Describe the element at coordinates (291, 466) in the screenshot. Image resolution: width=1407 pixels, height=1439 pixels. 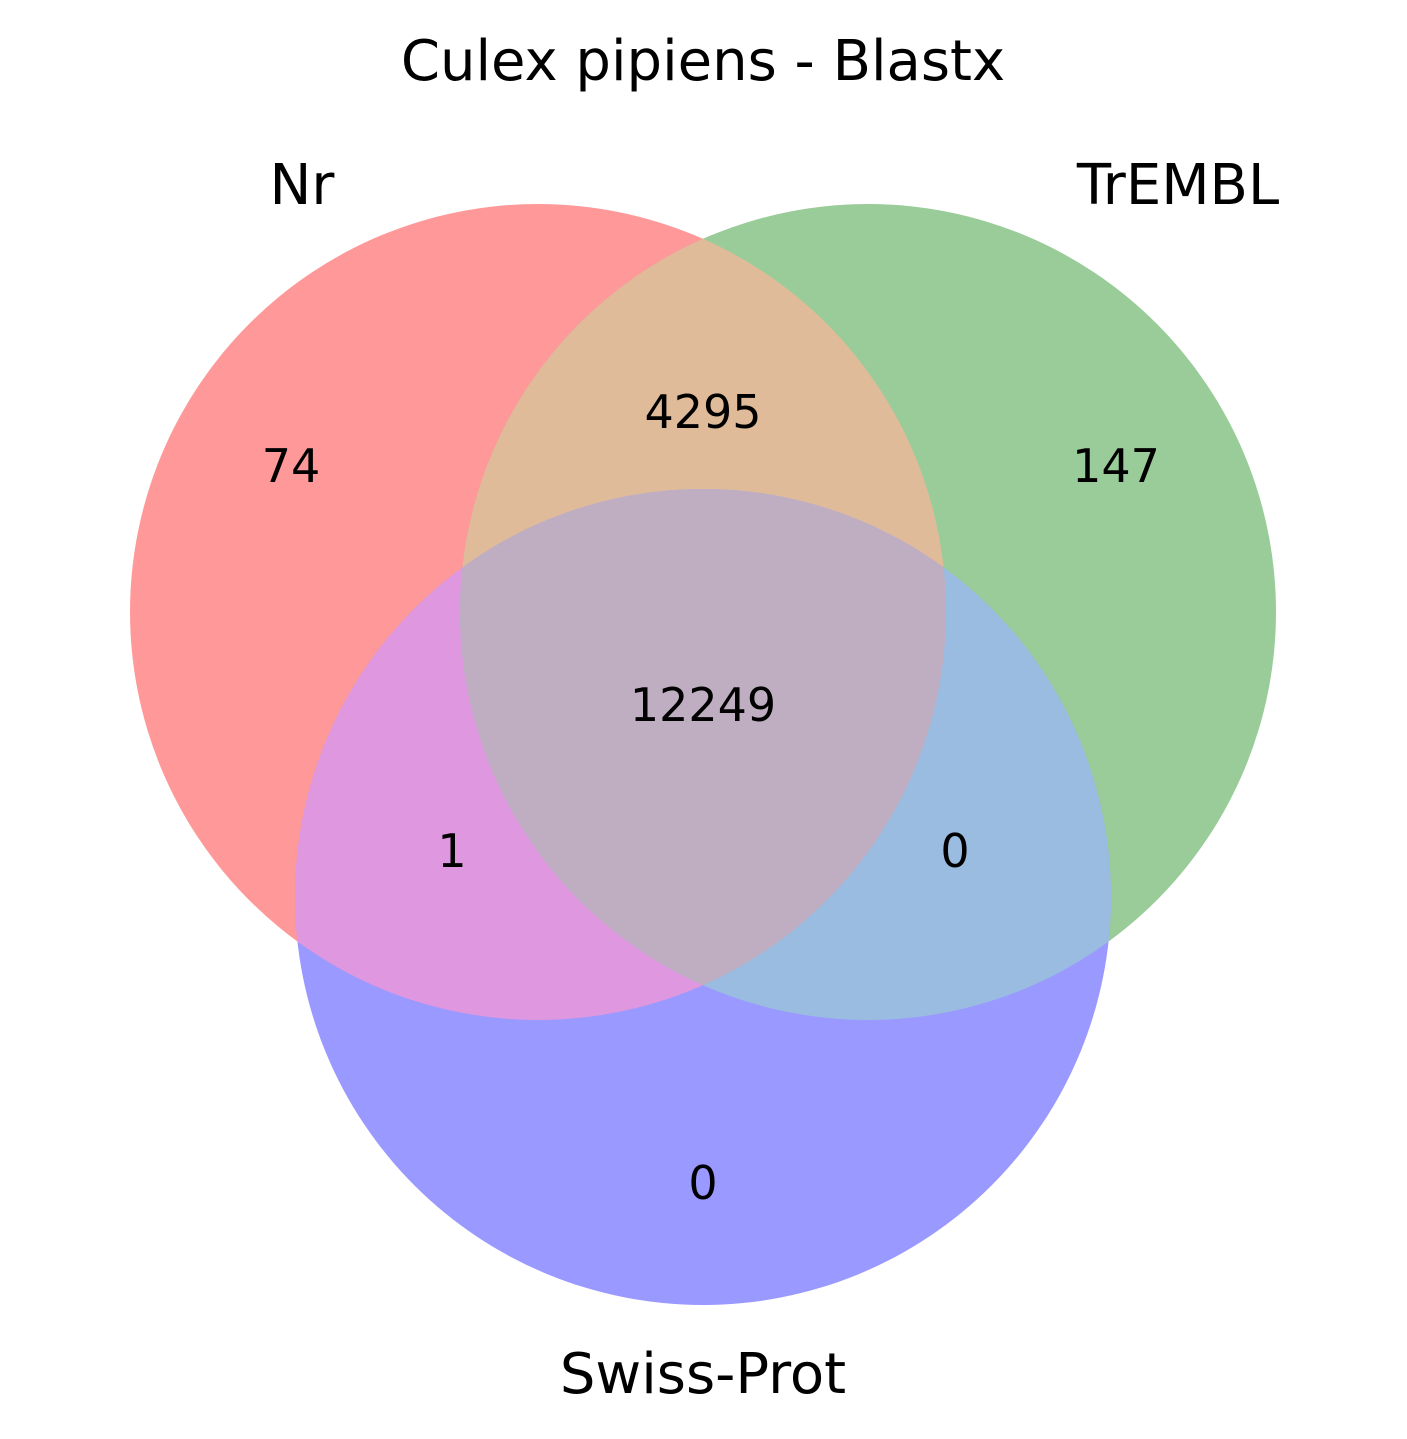
I see `count-nr-only: 74` at that location.